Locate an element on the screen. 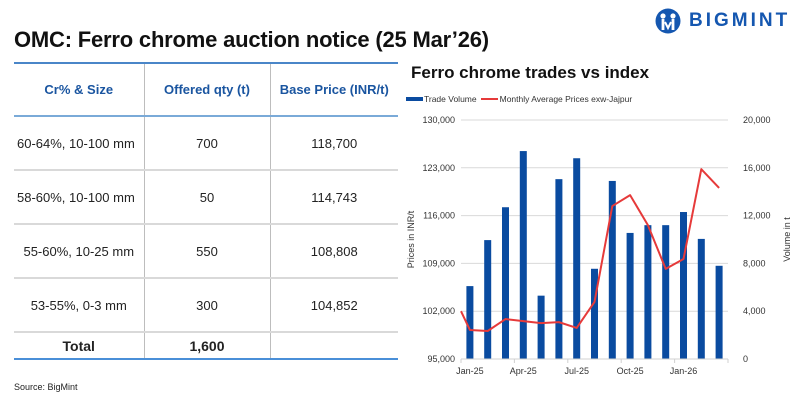 This screenshot has width=804, height=401. x-axis-tick: Jul-25 is located at coordinates (576, 371).